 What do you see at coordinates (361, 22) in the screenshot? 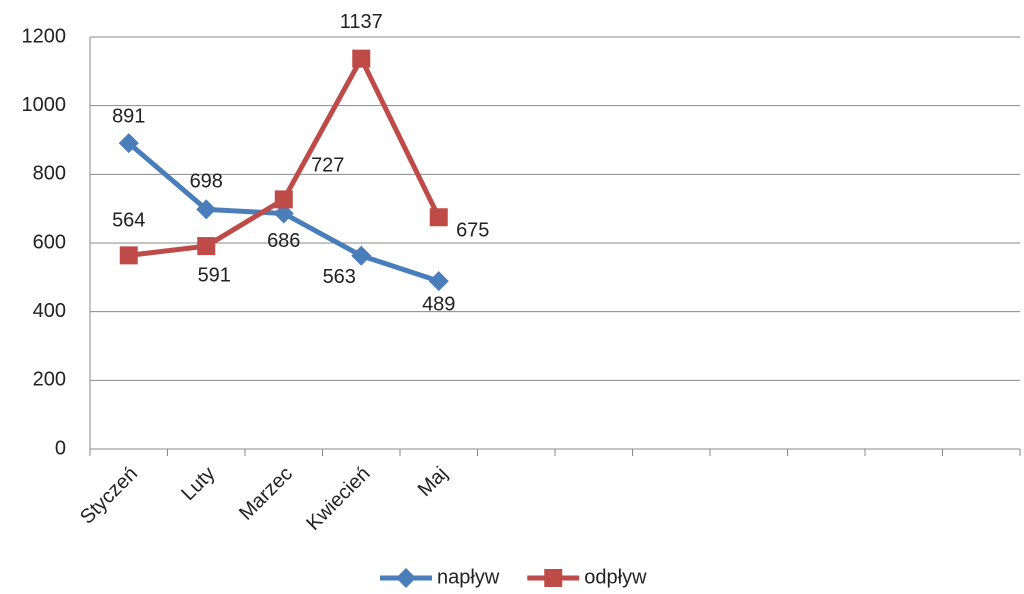
I see `data-label: 1137` at bounding box center [361, 22].